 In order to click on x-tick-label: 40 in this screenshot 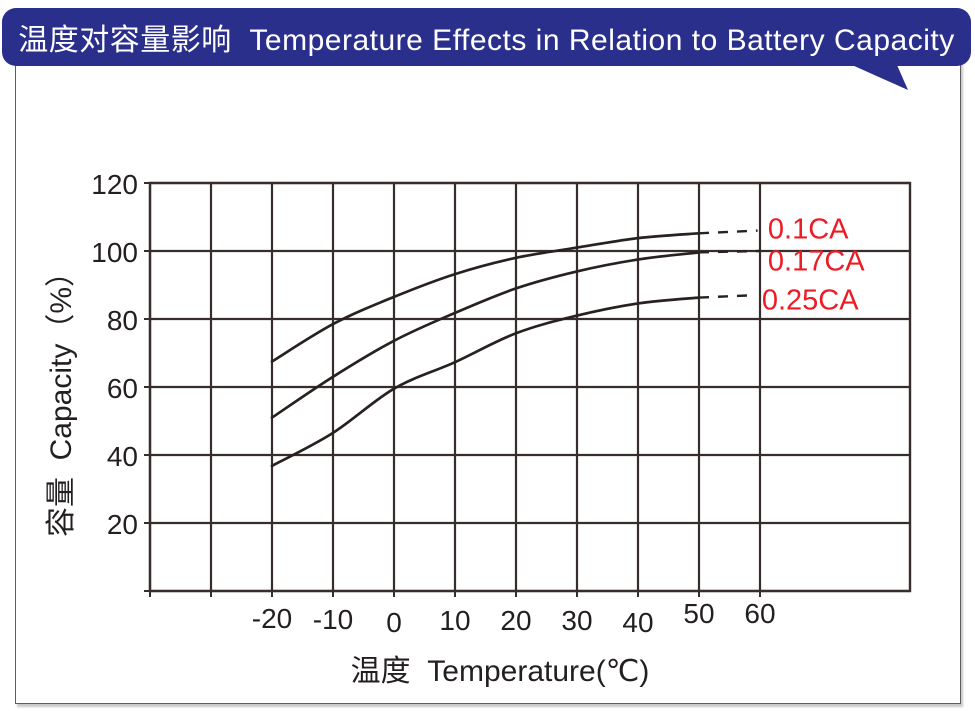, I will do `click(638, 622)`.